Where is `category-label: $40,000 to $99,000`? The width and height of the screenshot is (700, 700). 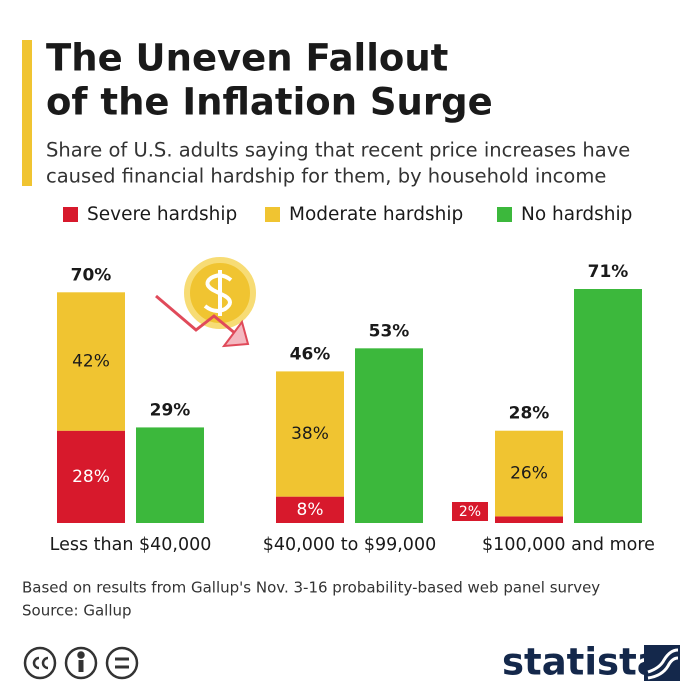 category-label: $40,000 to $99,000 is located at coordinates (349, 545).